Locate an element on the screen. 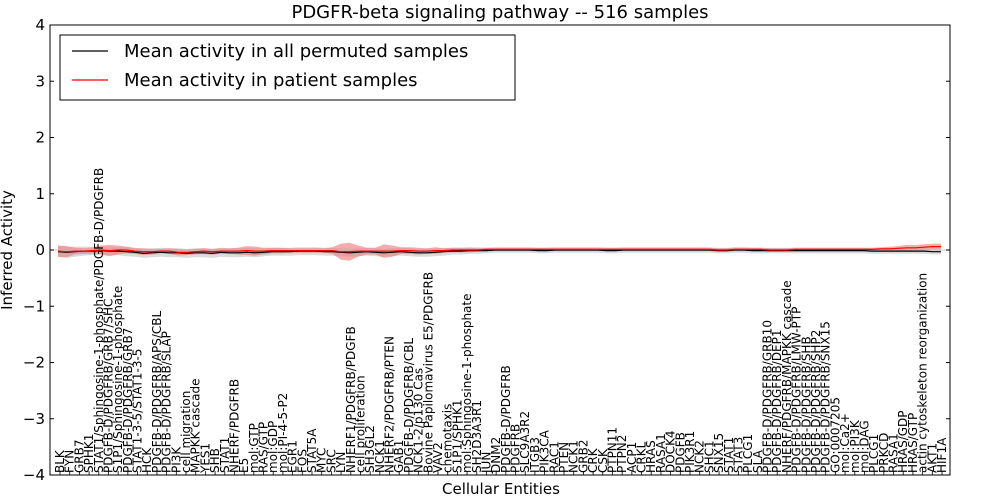 This screenshot has width=1000, height=500. x-tick-label: SNX15 is located at coordinates (719, 453).